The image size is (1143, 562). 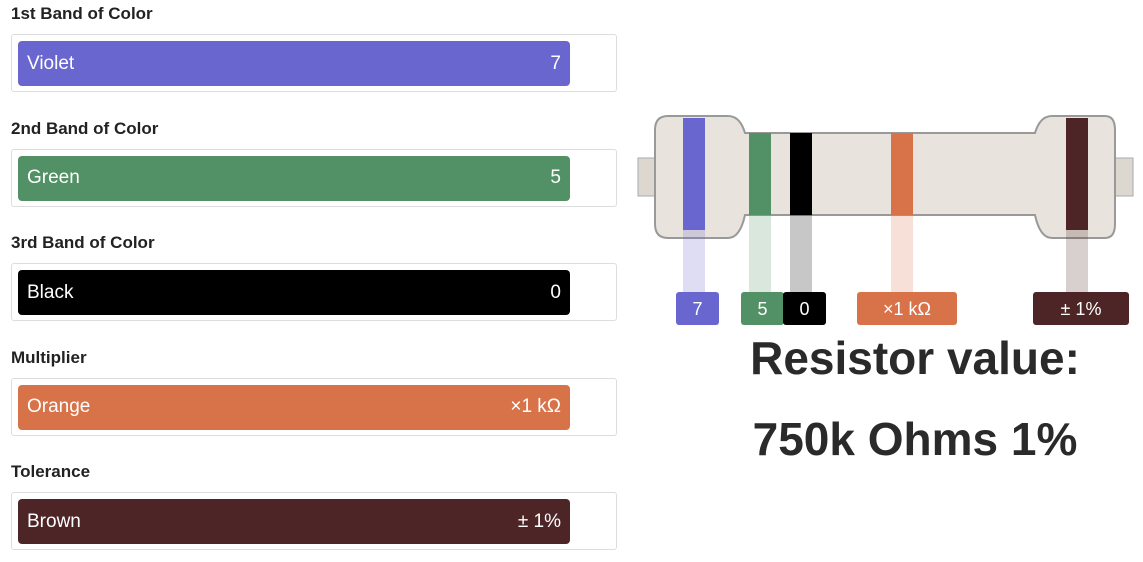 What do you see at coordinates (49, 357) in the screenshot?
I see `band-label: Multiplier` at bounding box center [49, 357].